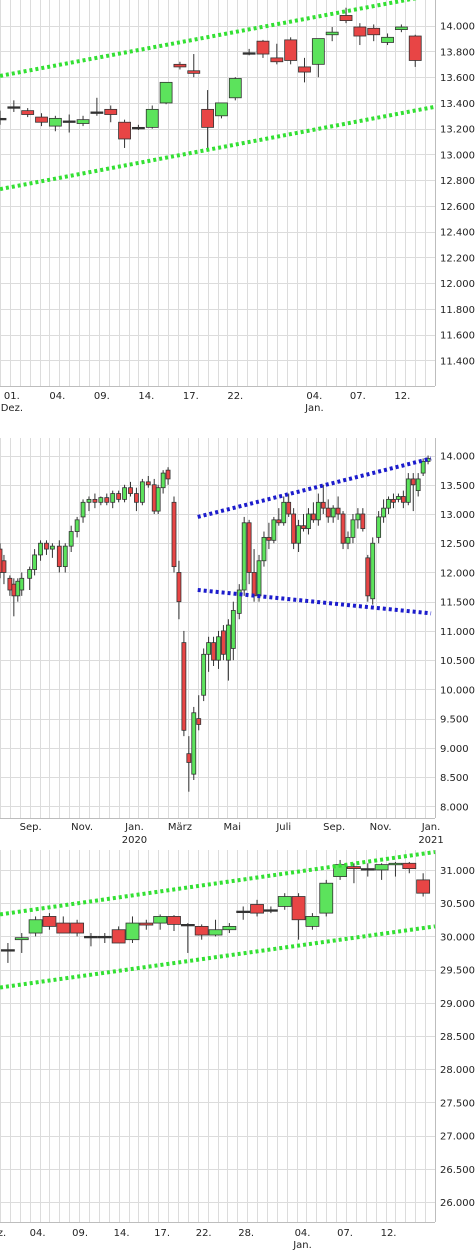 This screenshot has width=475, height=1250. Describe the element at coordinates (389, 1233) in the screenshot. I see `x-tick-label: 12.` at that location.